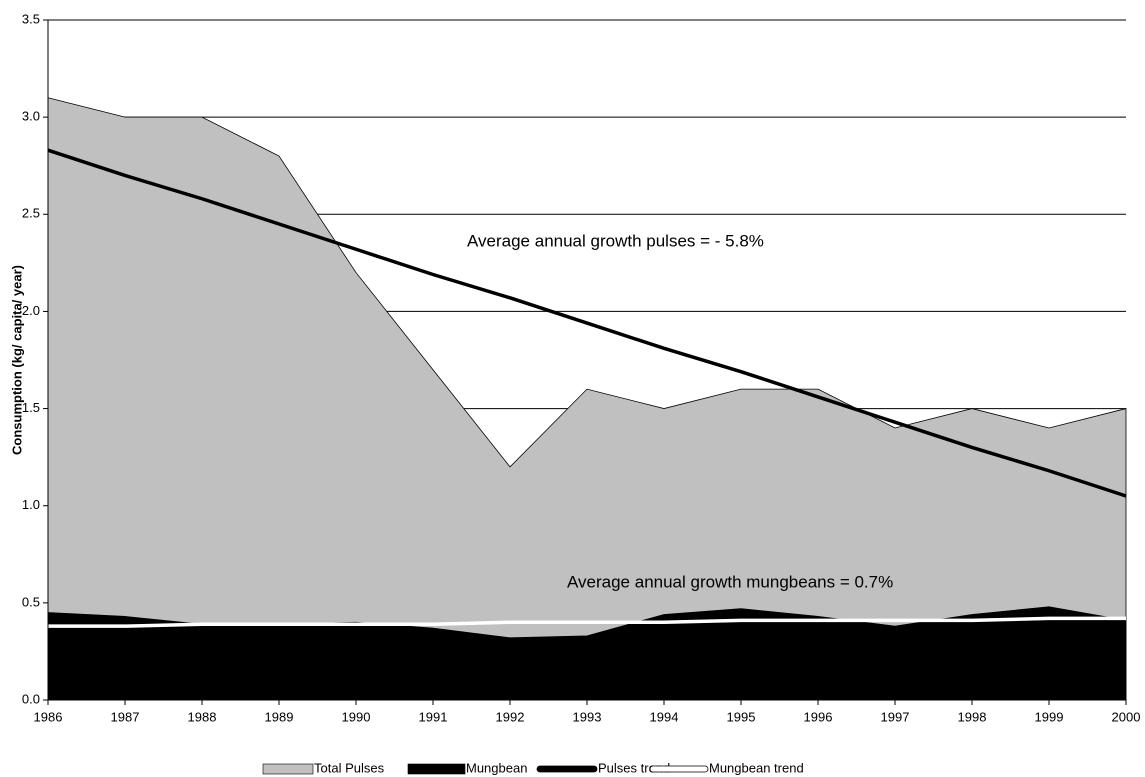 This screenshot has height=777, width=1145. I want to click on x-tick-label: 1990, so click(356, 716).